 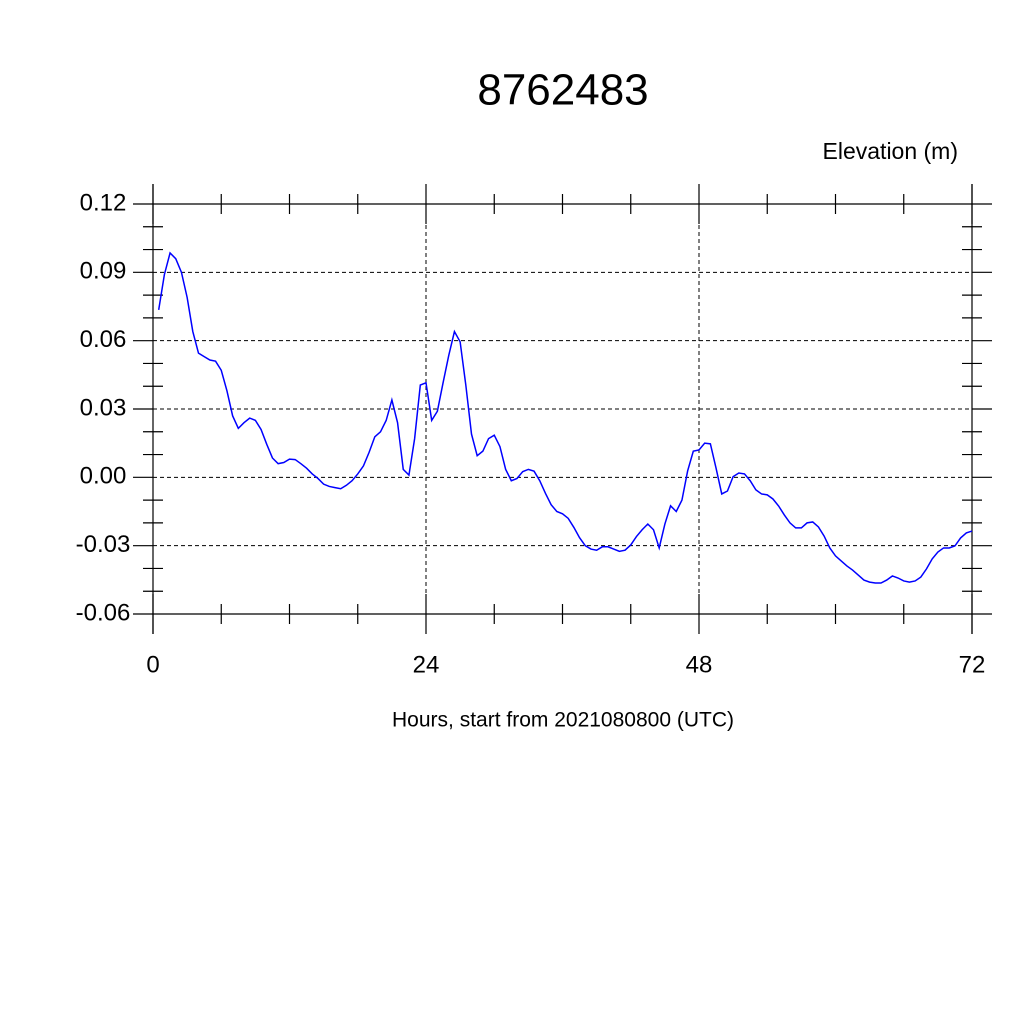 What do you see at coordinates (563, 720) in the screenshot?
I see `x-axis-label: Hours, start from 2021080800 (UTC)` at bounding box center [563, 720].